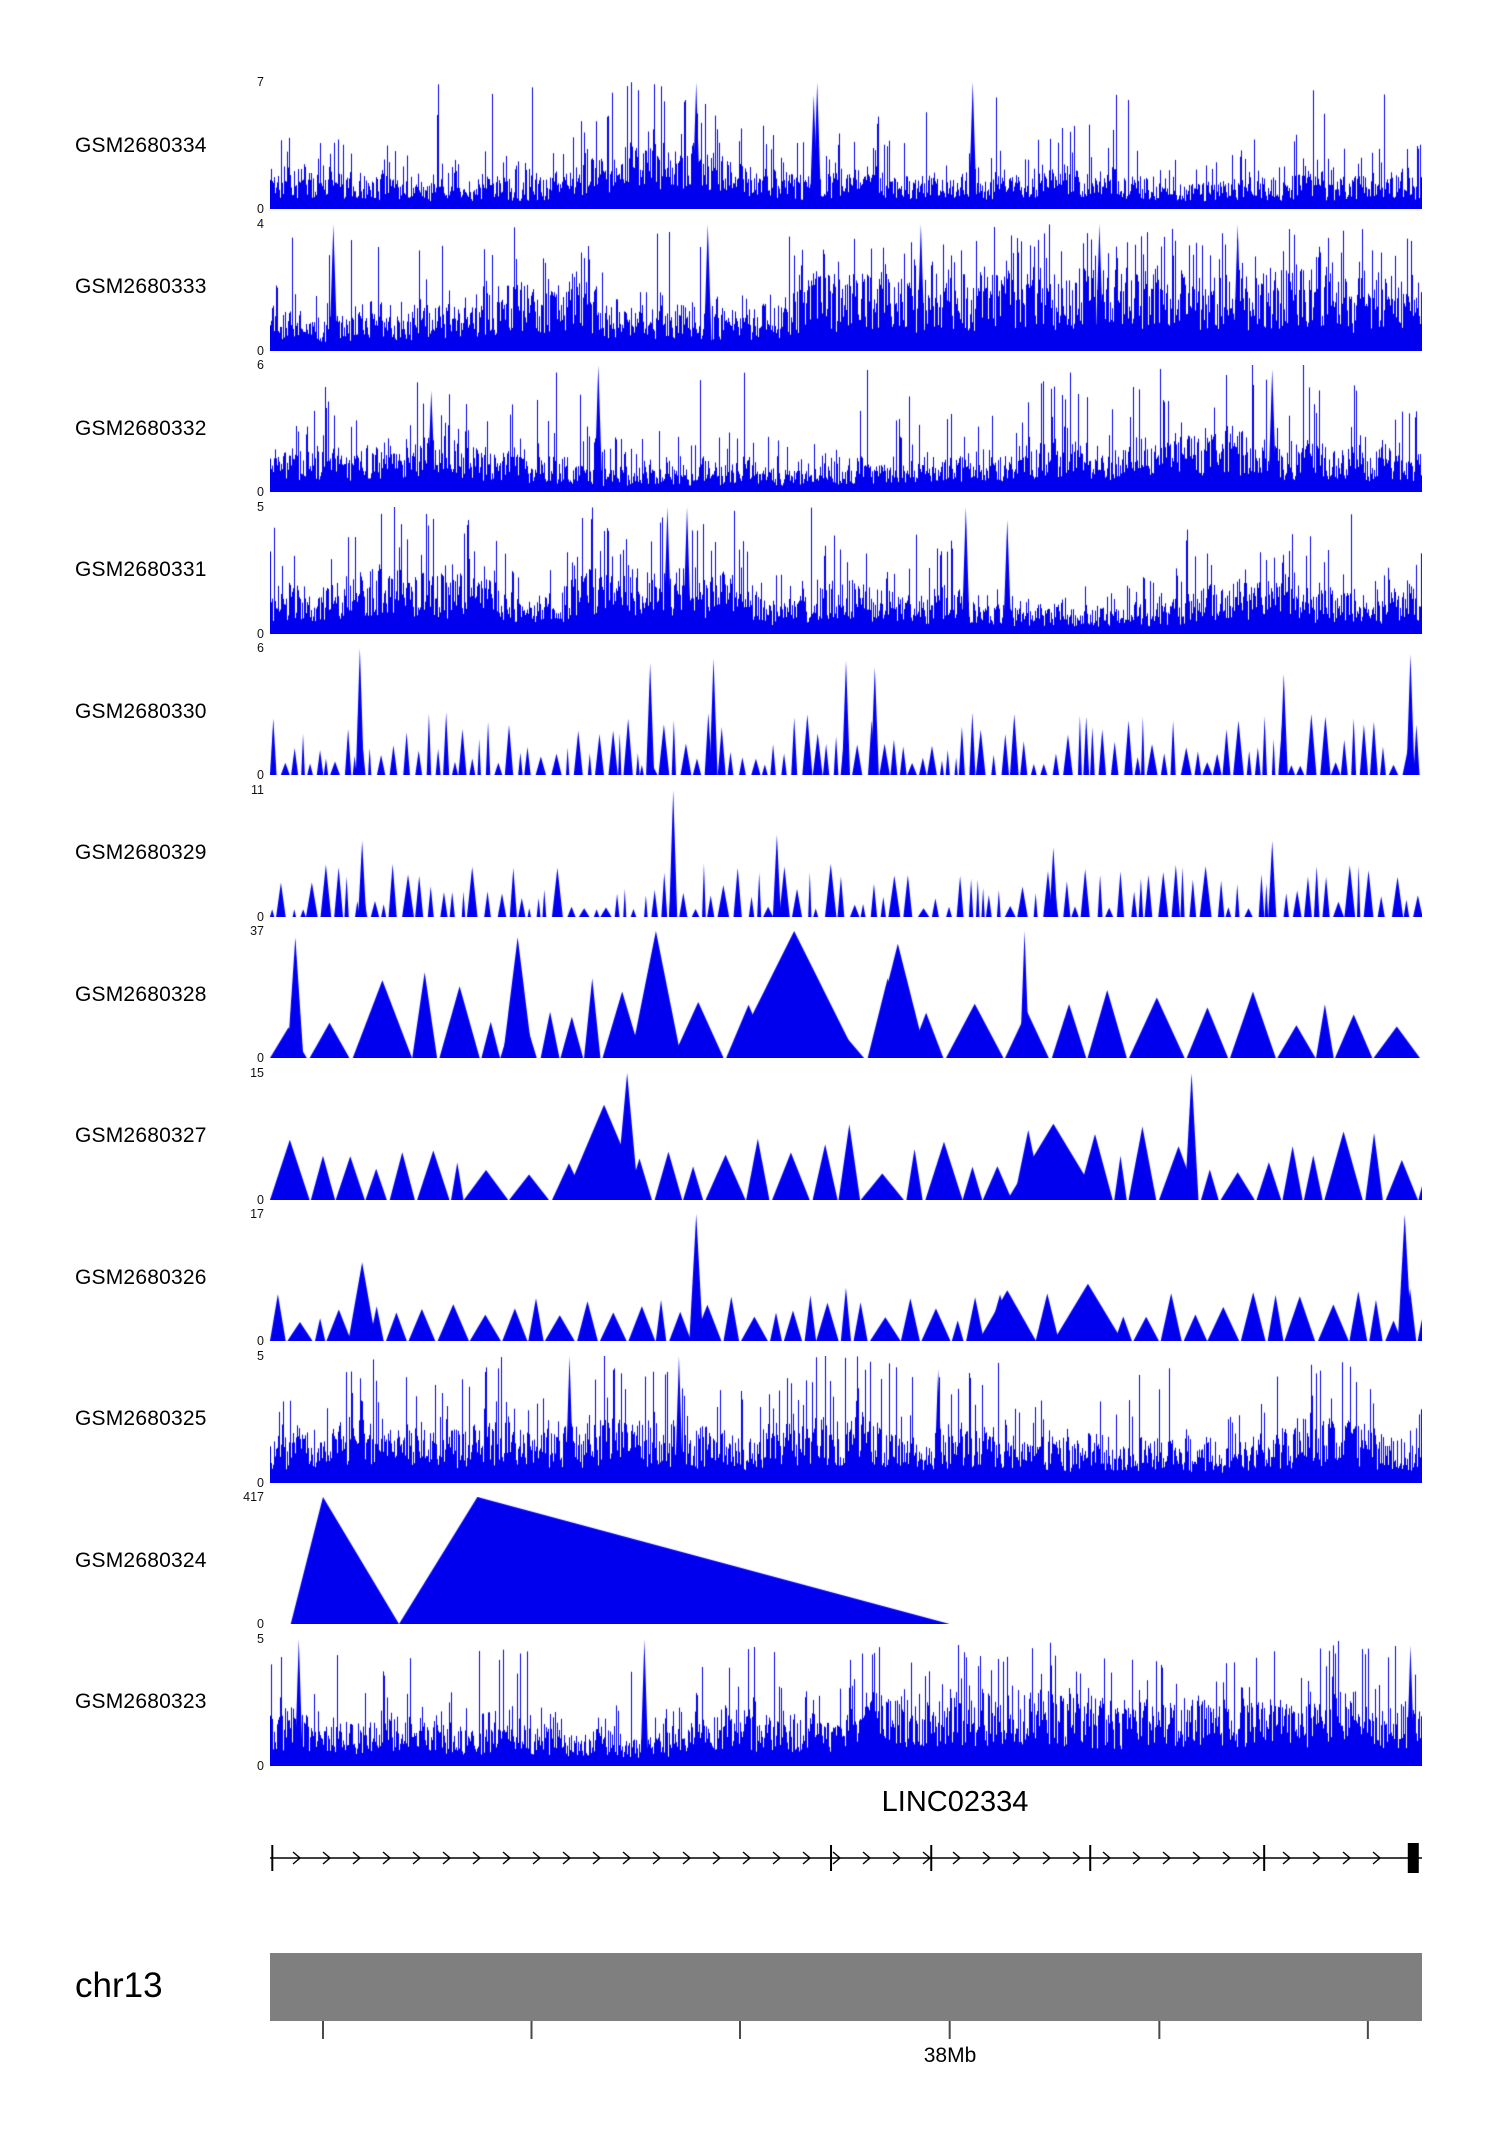 This screenshot has width=1500, height=2140. I want to click on track-label: GSM2680324, so click(141, 1560).